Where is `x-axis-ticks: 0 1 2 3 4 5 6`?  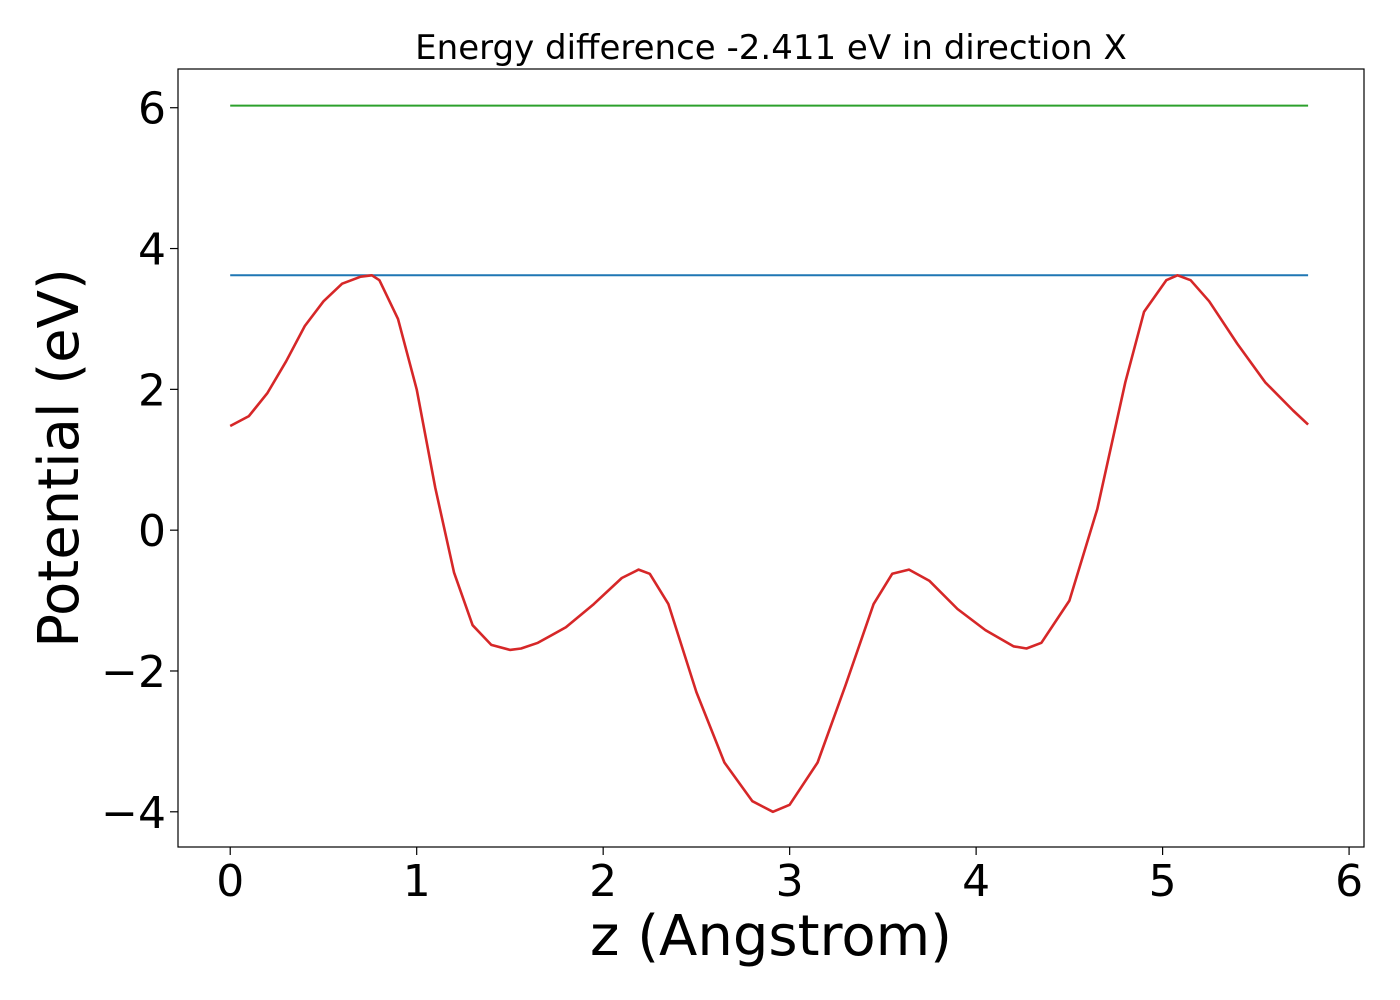 x-axis-ticks: 0 1 2 3 4 5 6 is located at coordinates (789, 877).